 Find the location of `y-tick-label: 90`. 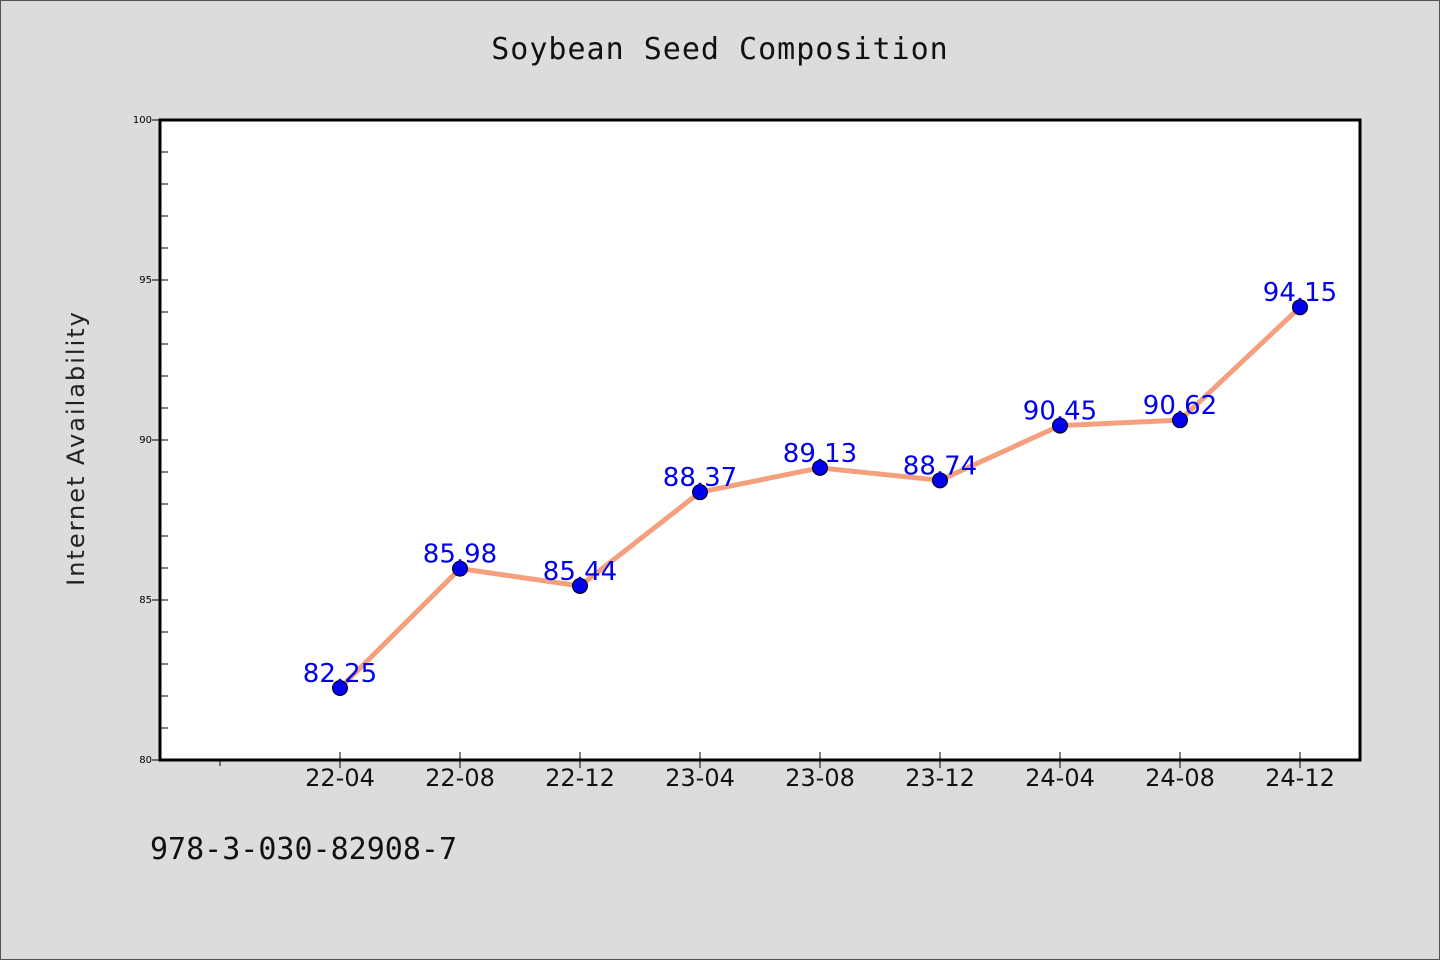

y-tick-label: 90 is located at coordinates (145, 440).